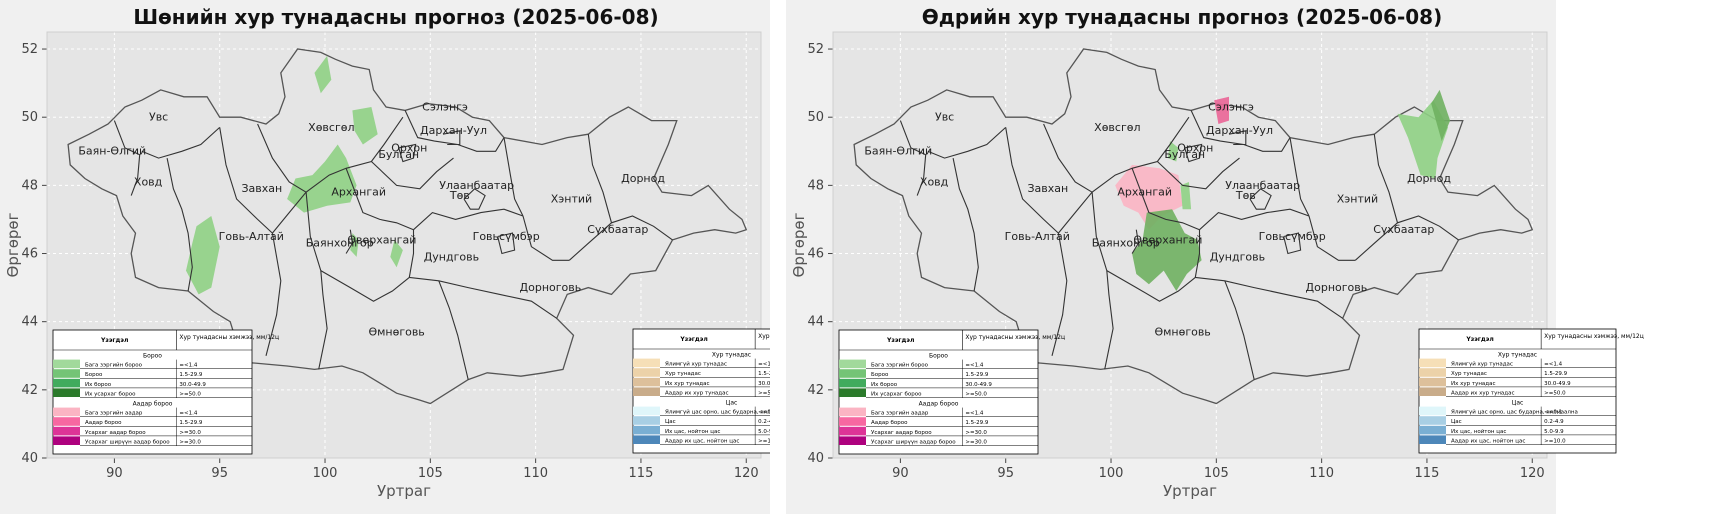 The width and height of the screenshot is (1725, 518). What do you see at coordinates (939, 404) in the screenshot?
I see `legend-group-title: Аадар бороо` at bounding box center [939, 404].